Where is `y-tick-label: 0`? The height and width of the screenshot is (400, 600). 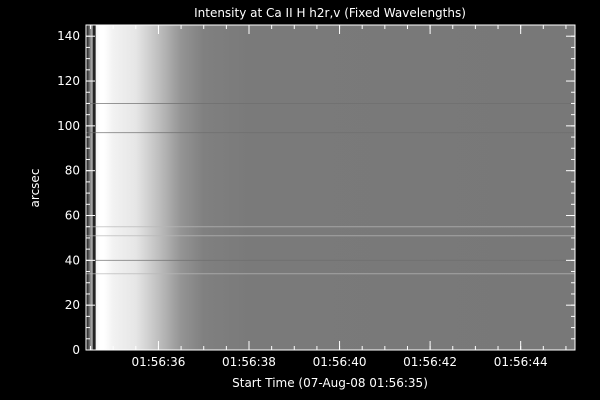 y-tick-label: 0 is located at coordinates (76, 350).